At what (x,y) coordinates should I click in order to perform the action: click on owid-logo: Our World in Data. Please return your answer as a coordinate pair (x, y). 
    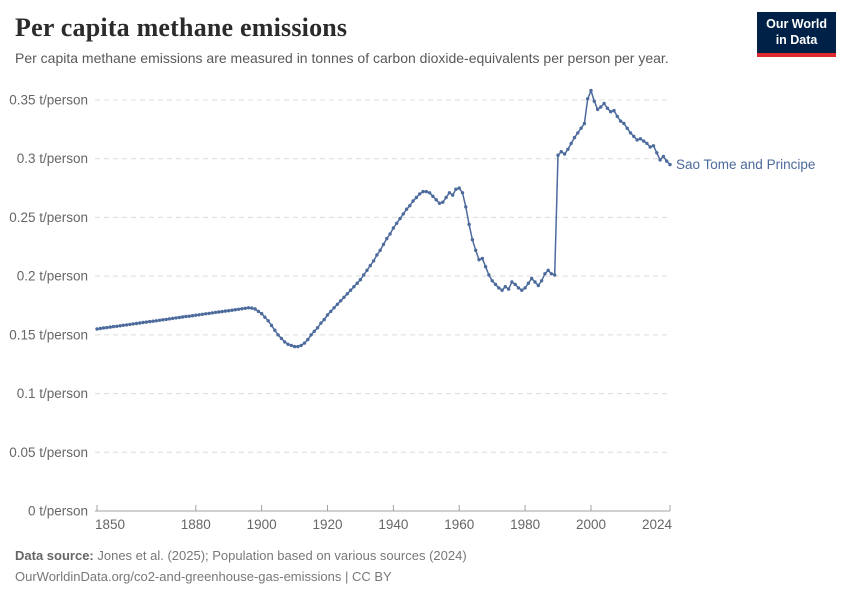
    Looking at the image, I should click on (796, 35).